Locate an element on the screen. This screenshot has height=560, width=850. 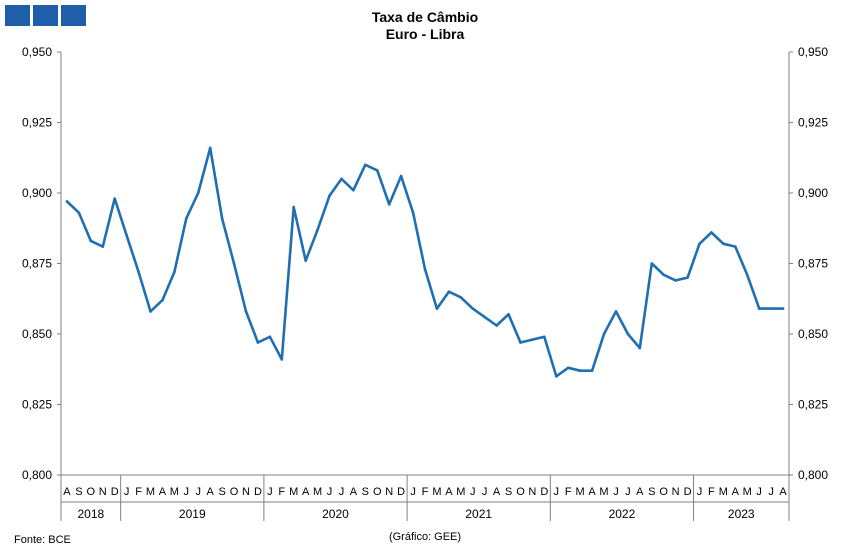
y-tick-label-left: 0,850 is located at coordinates (37, 334).